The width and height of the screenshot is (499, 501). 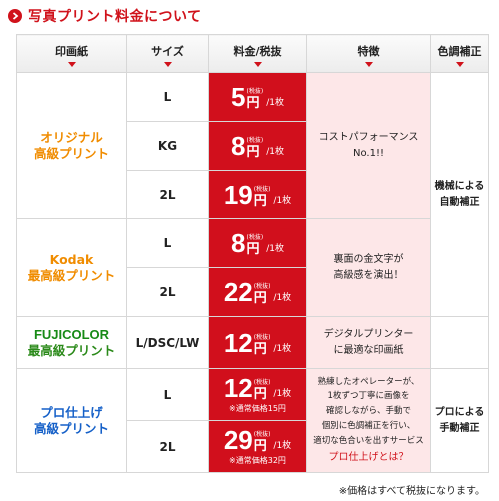 I want to click on table-row: 2L 19 (税抜) 円/1枚, so click(x=253, y=194).